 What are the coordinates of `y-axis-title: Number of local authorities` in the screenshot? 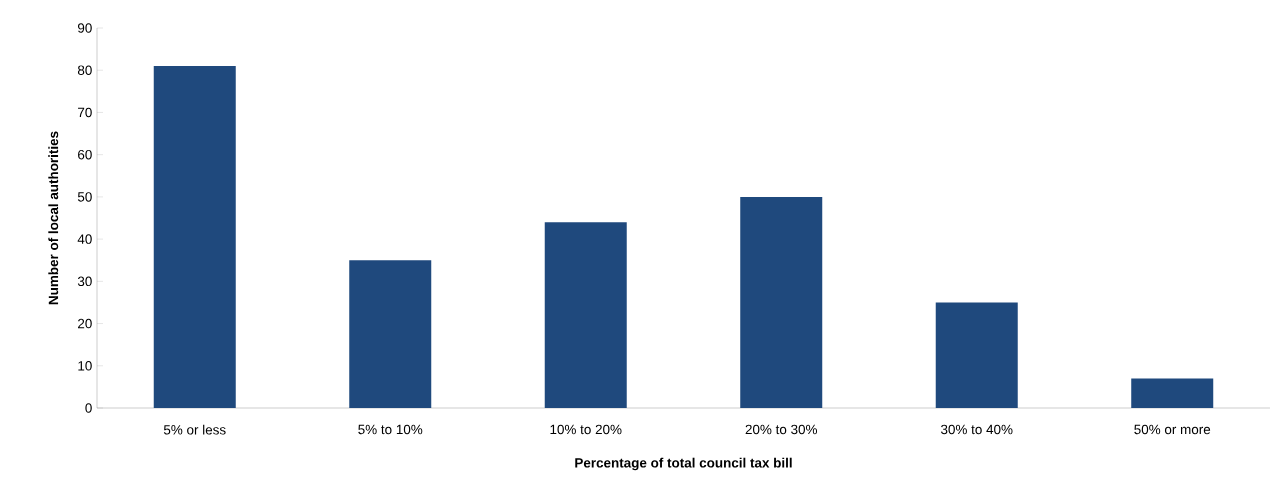 It's located at (53, 218).